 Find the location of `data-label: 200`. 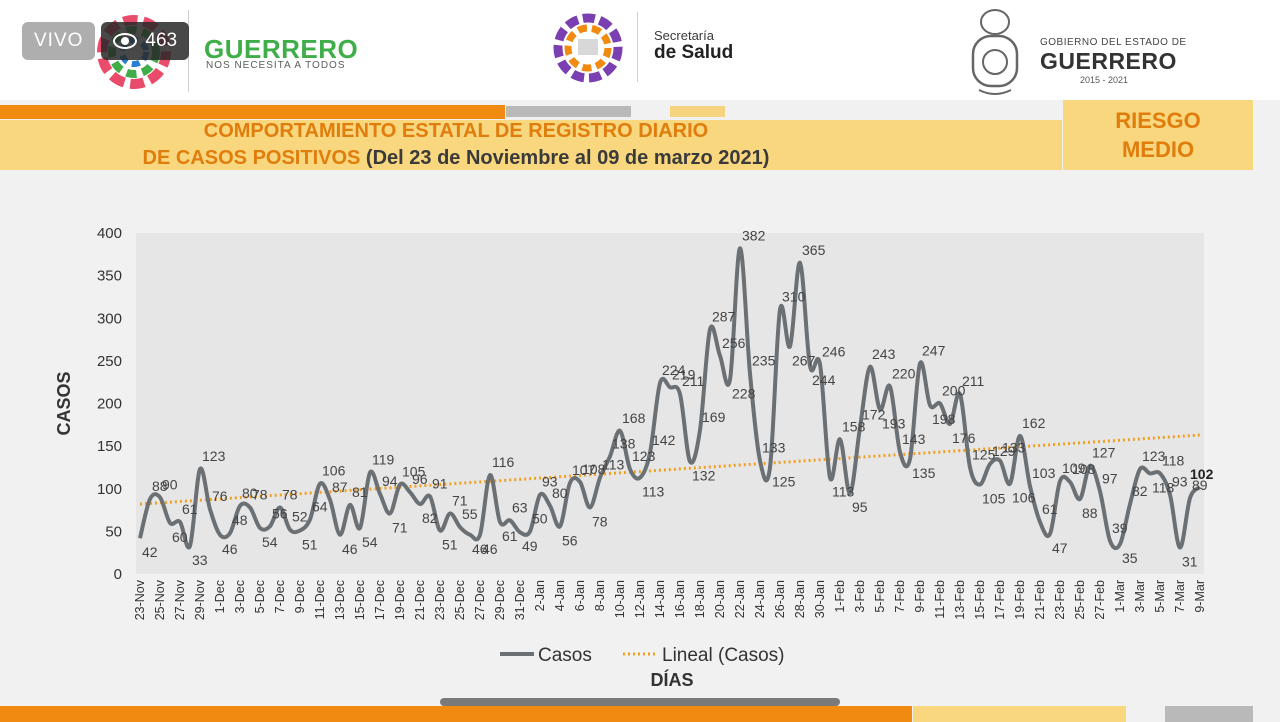

data-label: 200 is located at coordinates (954, 391).